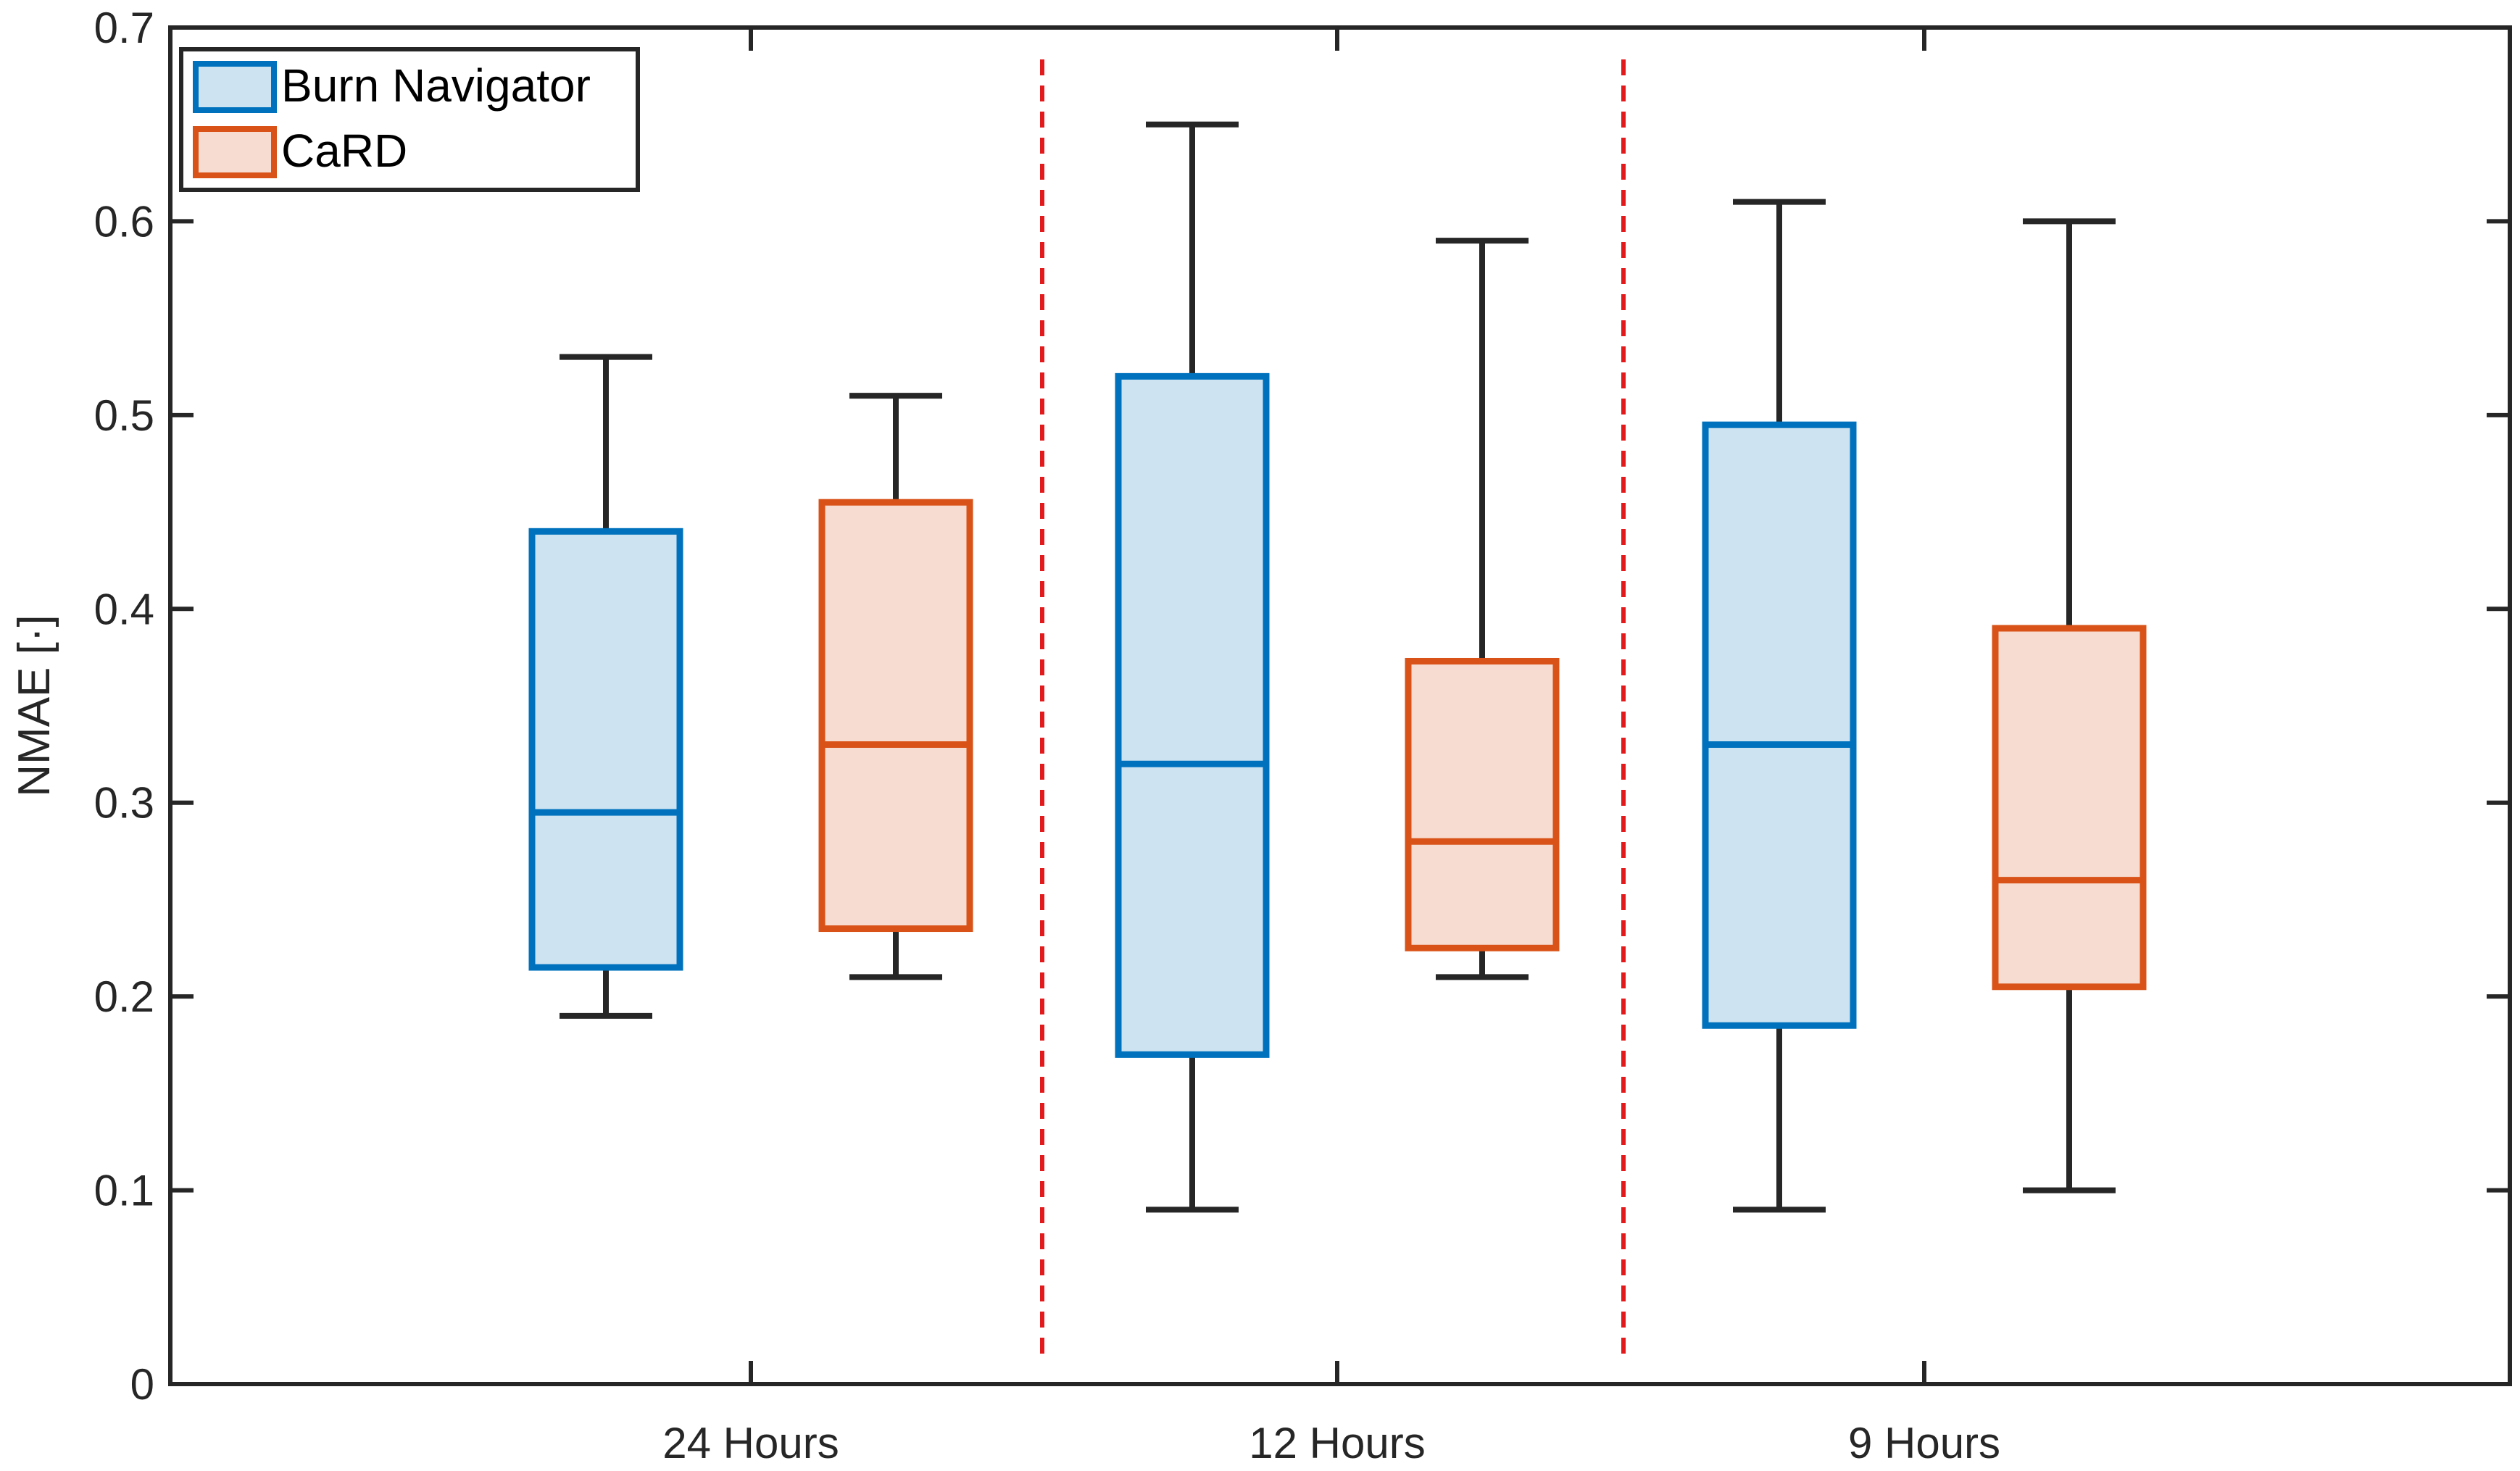 This screenshot has width=2520, height=1471. I want to click on legend: Burn Navigator CaRD, so click(410, 119).